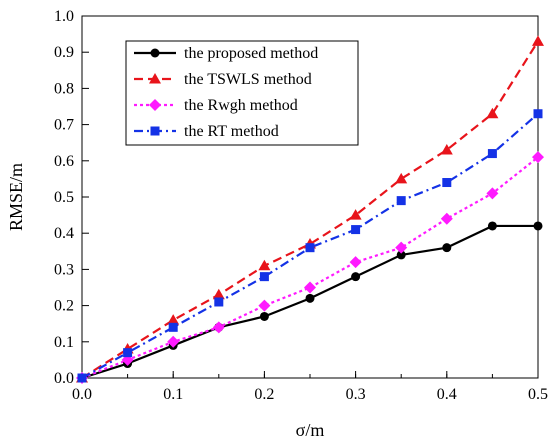 The image size is (550, 446). What do you see at coordinates (64, 197) in the screenshot?
I see `y-tick-label: 0.5` at bounding box center [64, 197].